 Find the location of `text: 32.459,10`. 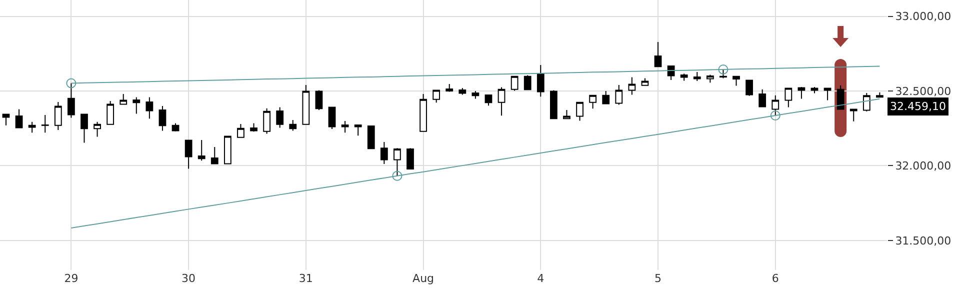

text: 32.459,10 is located at coordinates (918, 106).